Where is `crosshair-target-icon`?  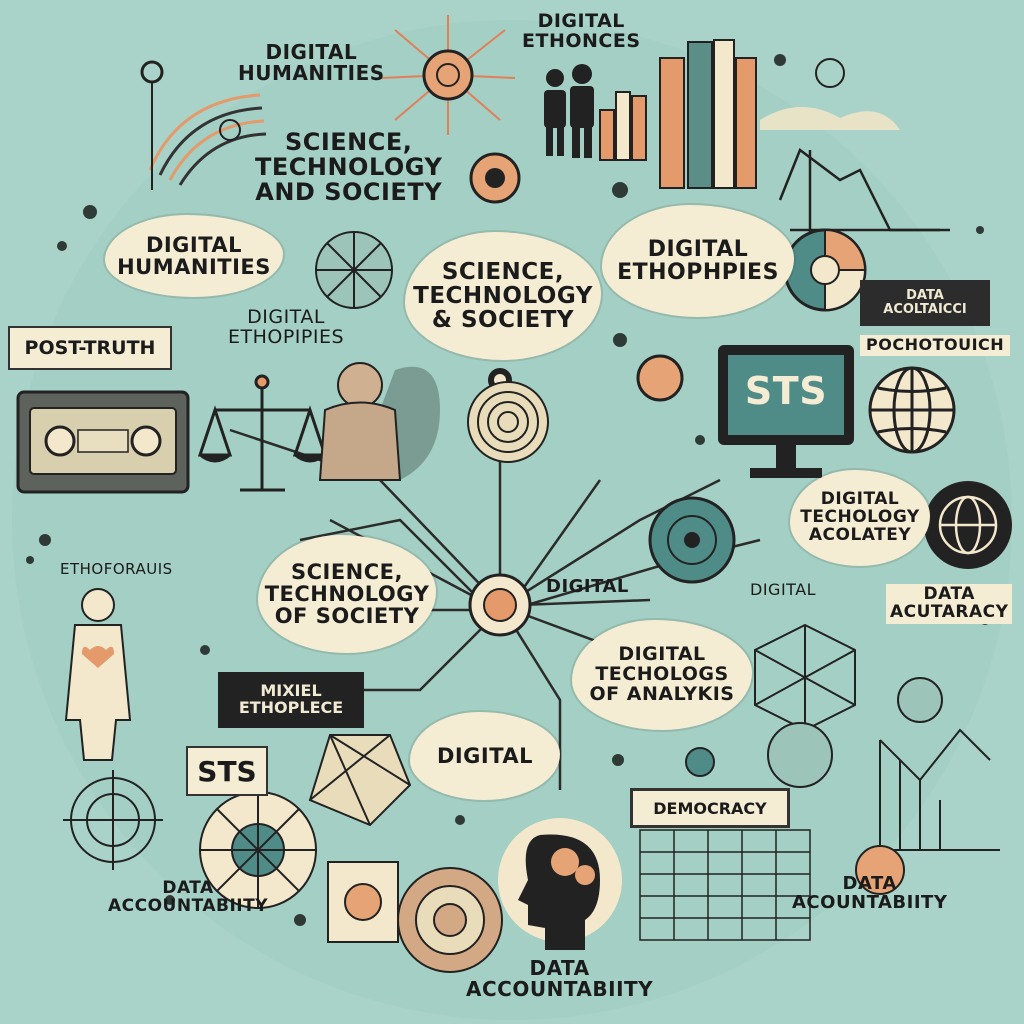
crosshair-target-icon is located at coordinates (113, 820).